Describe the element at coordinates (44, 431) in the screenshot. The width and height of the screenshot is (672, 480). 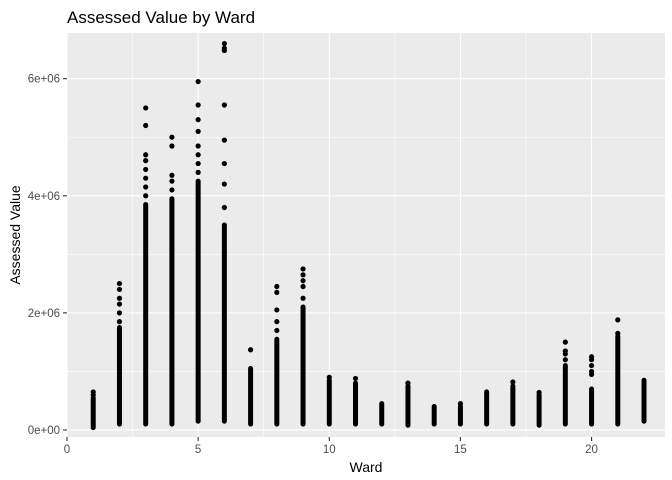
I see `y-tick-label: 0e+00` at that location.